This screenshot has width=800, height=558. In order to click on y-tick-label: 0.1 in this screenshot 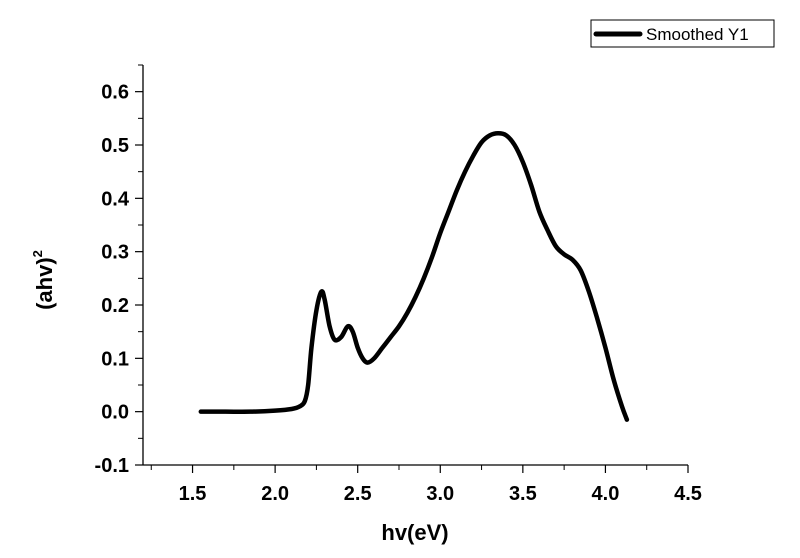, I will do `click(115, 359)`.